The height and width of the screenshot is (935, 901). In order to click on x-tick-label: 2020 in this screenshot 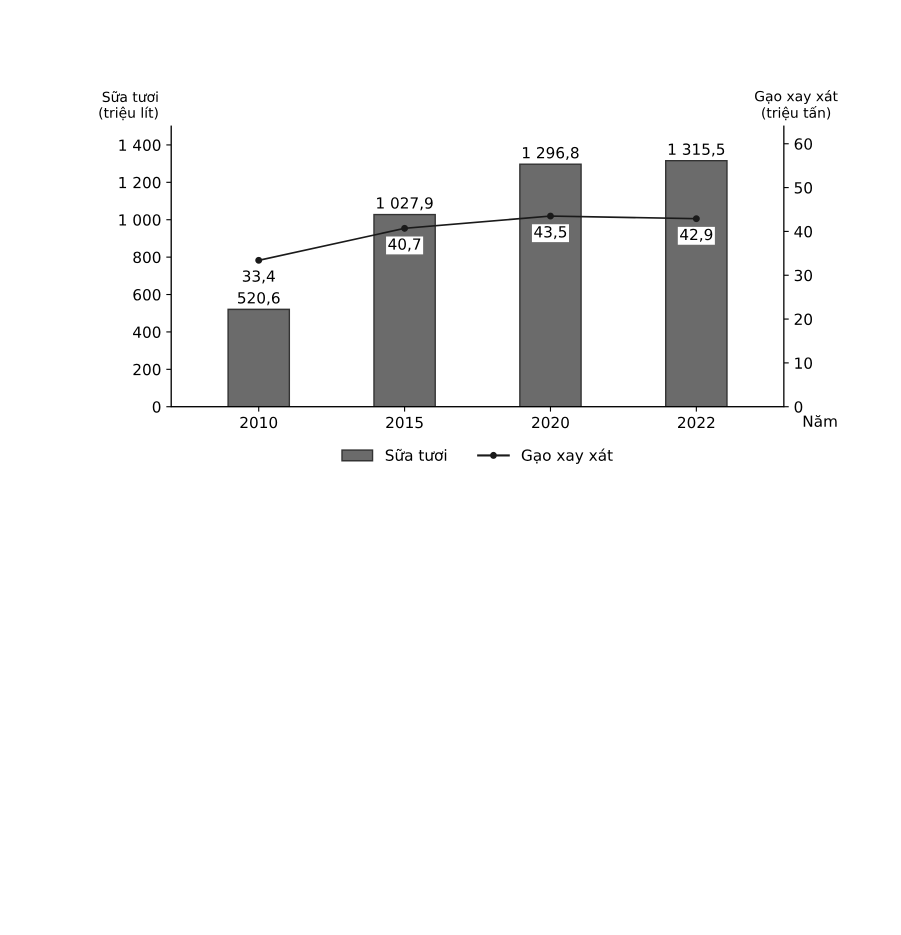, I will do `click(550, 422)`.